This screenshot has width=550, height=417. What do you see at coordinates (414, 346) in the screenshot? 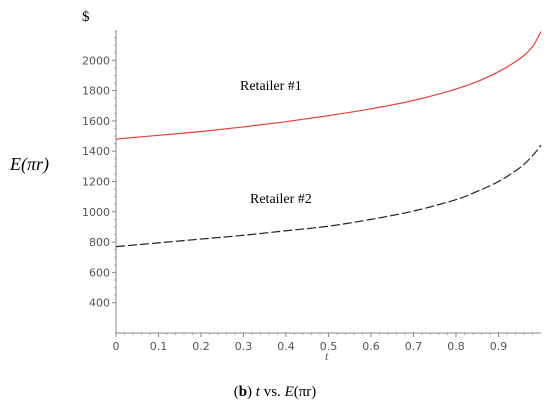
I see `x-tick-label: 0.7` at bounding box center [414, 346].